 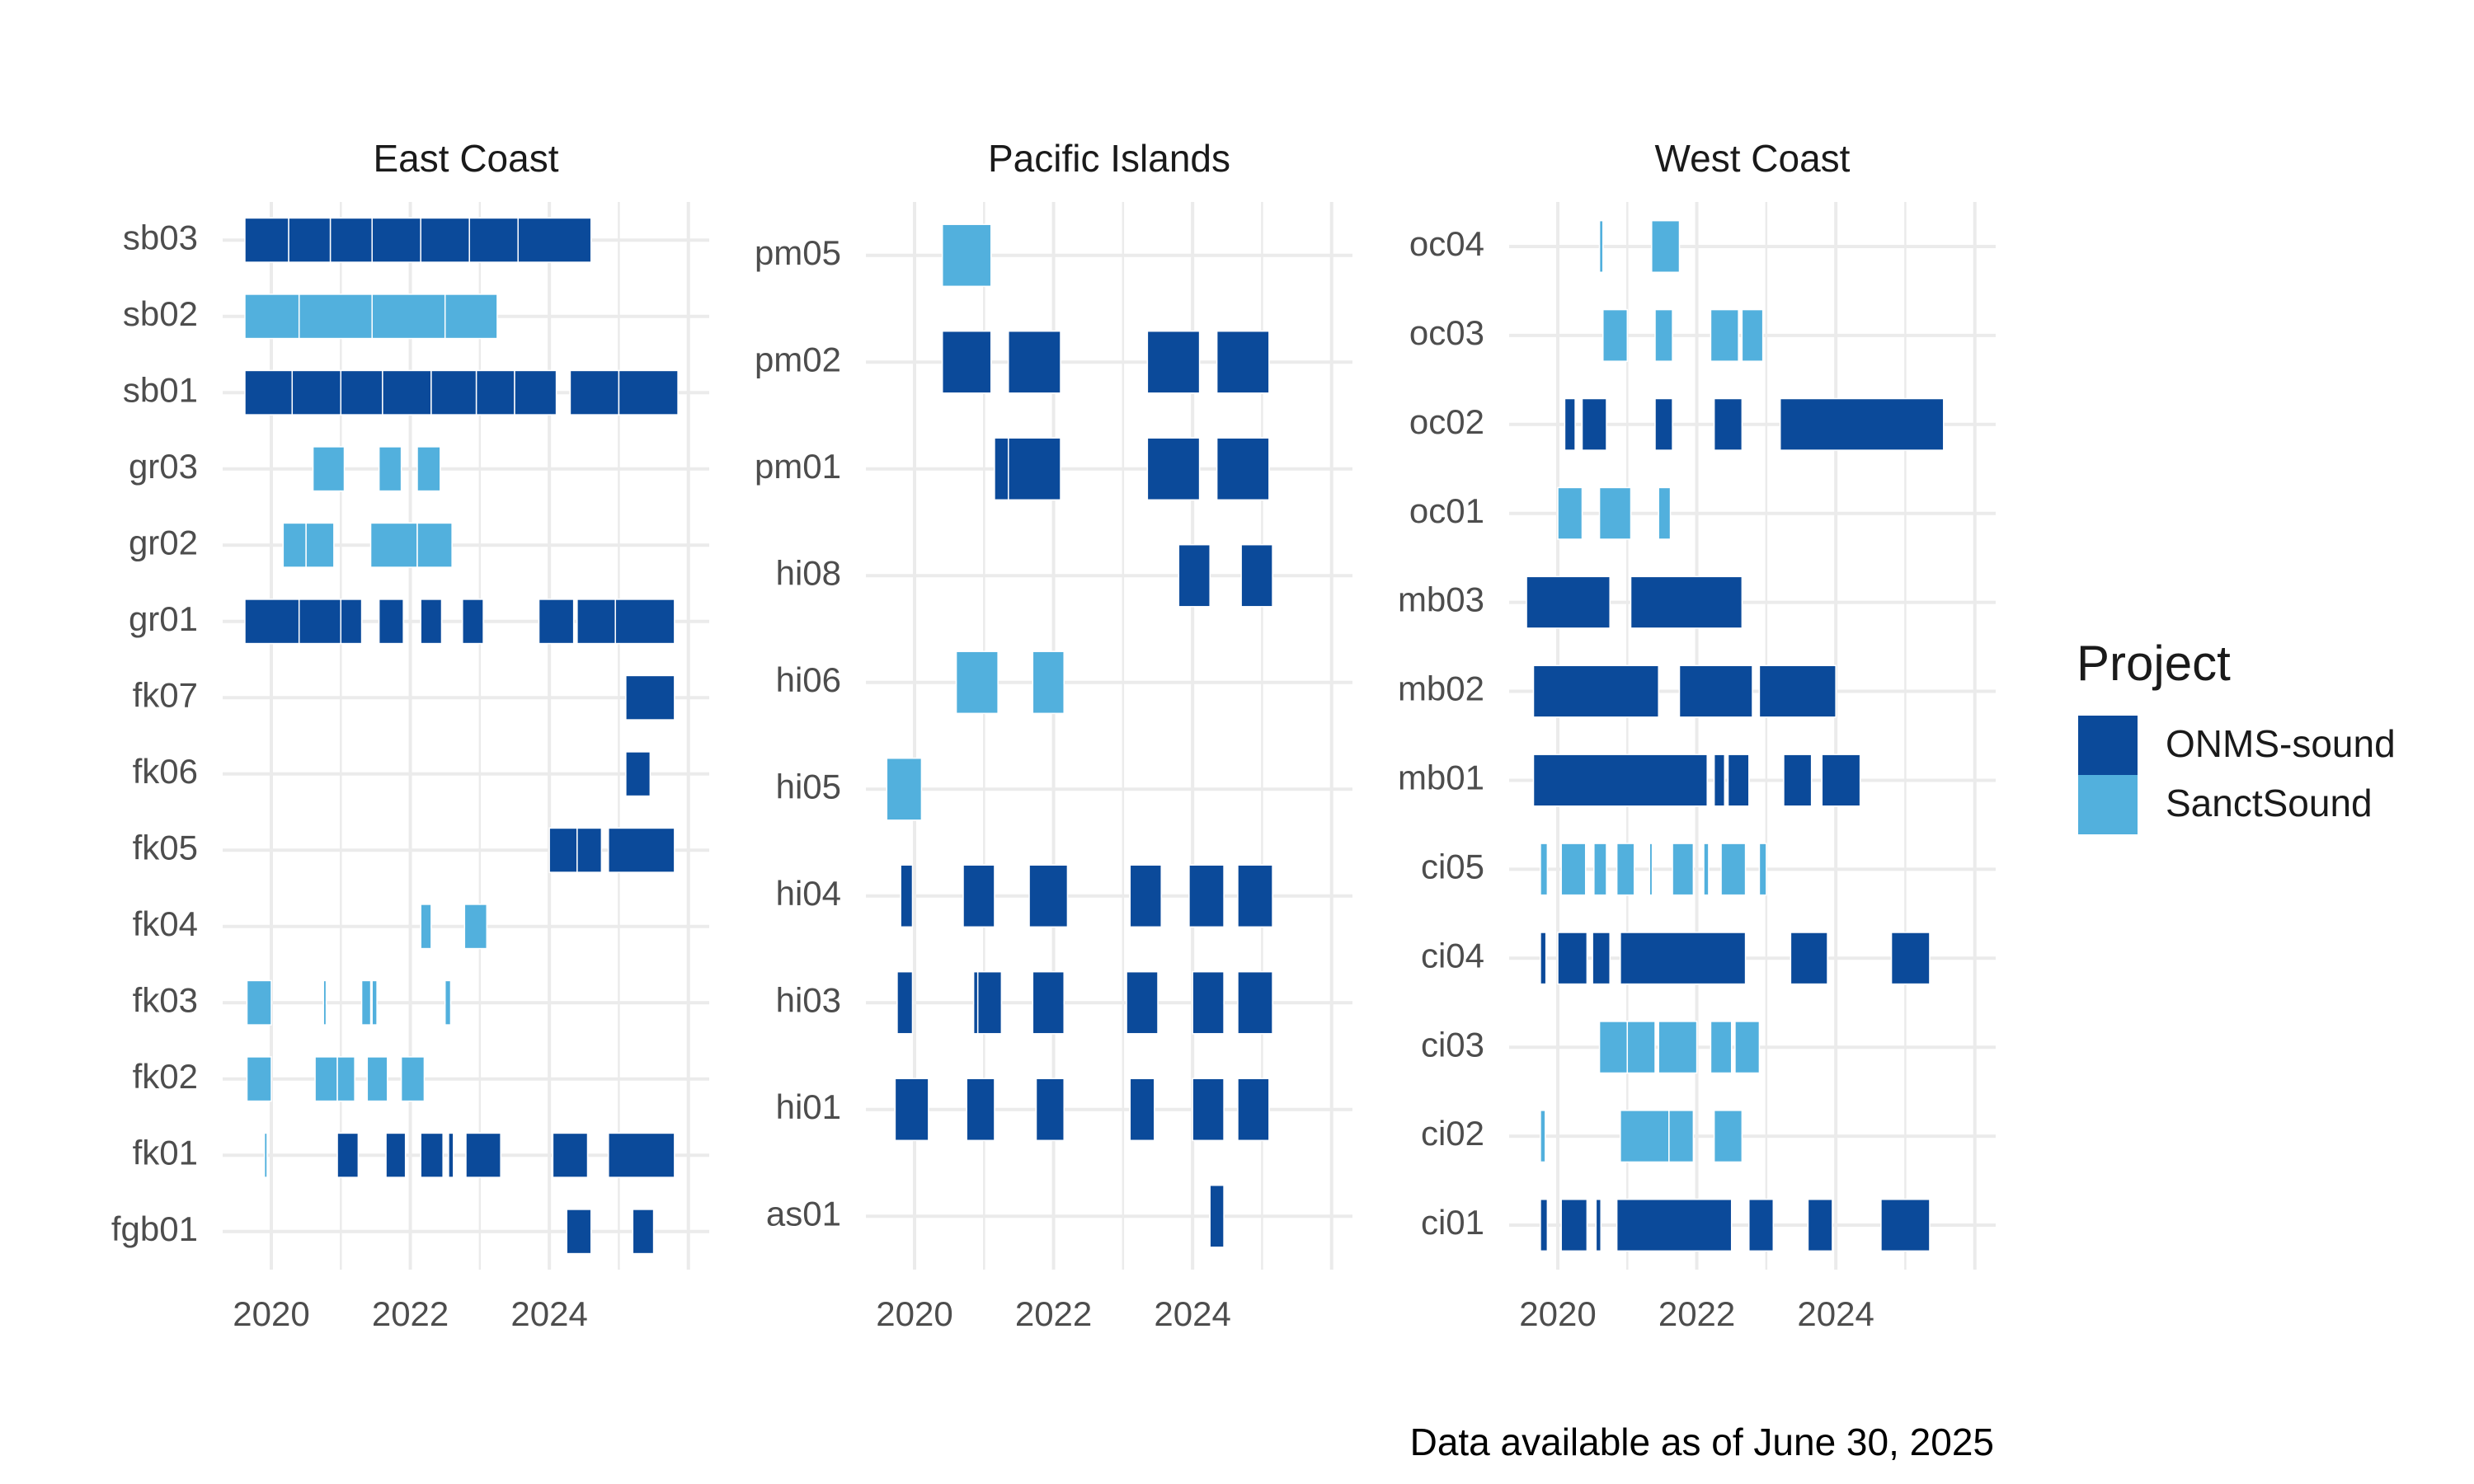 What do you see at coordinates (808, 679) in the screenshot?
I see `site-label-hi06: hi06` at bounding box center [808, 679].